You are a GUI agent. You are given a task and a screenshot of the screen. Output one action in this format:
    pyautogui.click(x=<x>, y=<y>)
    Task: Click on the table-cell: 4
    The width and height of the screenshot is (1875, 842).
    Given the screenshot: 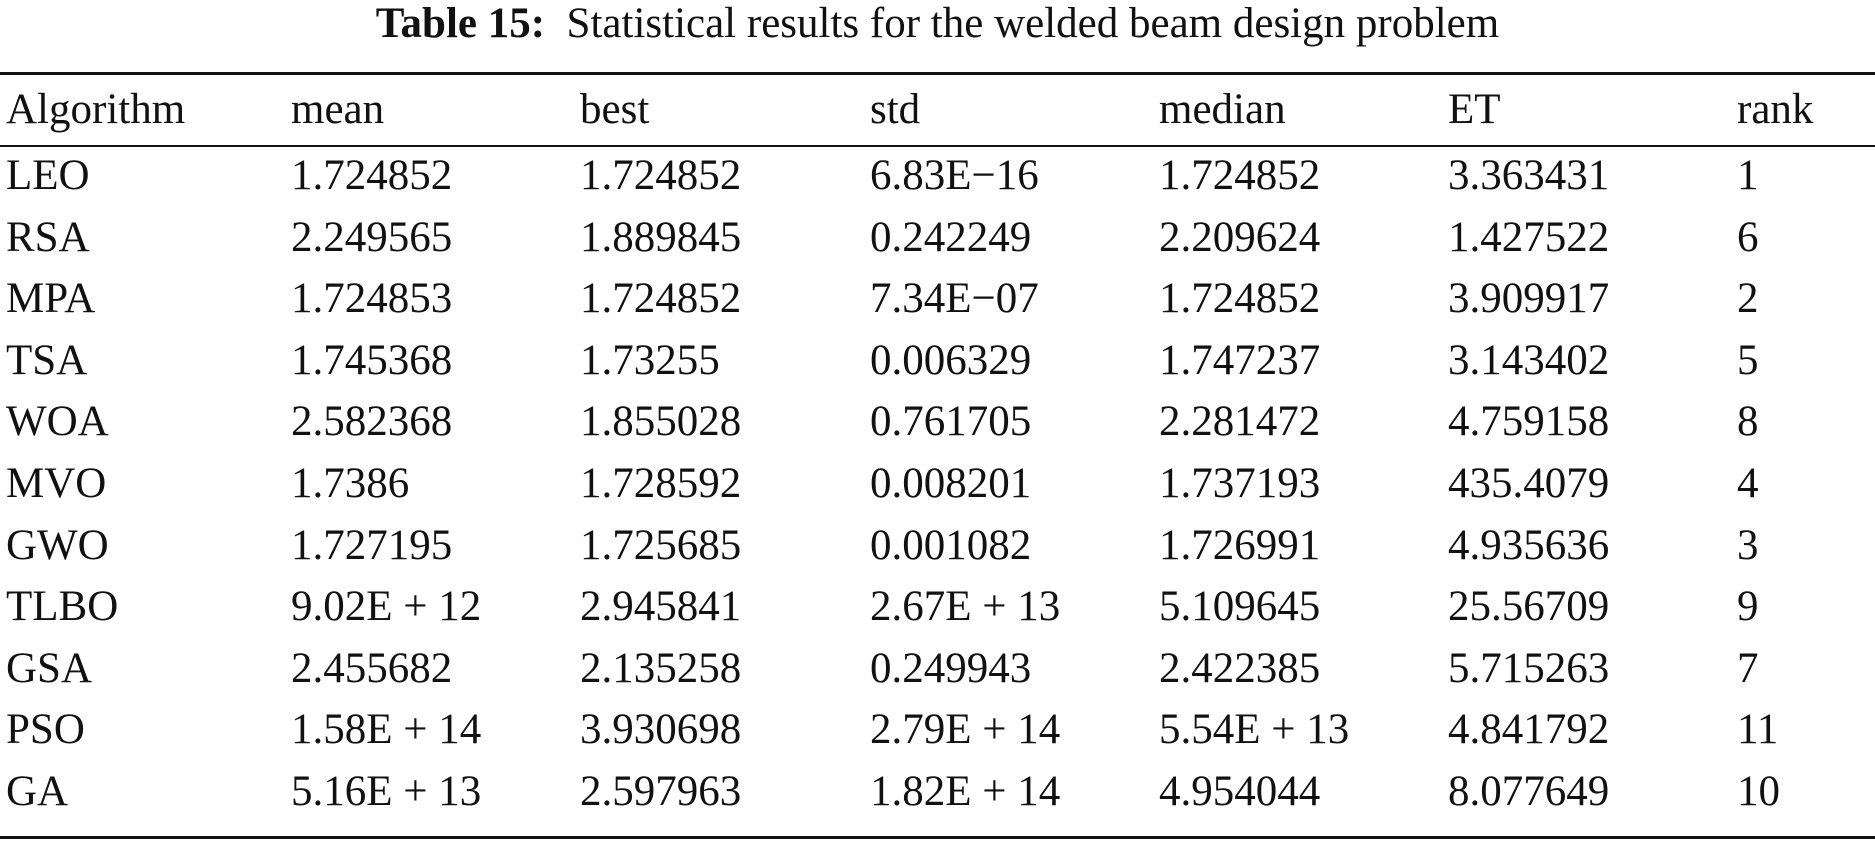 What is the action you would take?
    pyautogui.click(x=1748, y=483)
    